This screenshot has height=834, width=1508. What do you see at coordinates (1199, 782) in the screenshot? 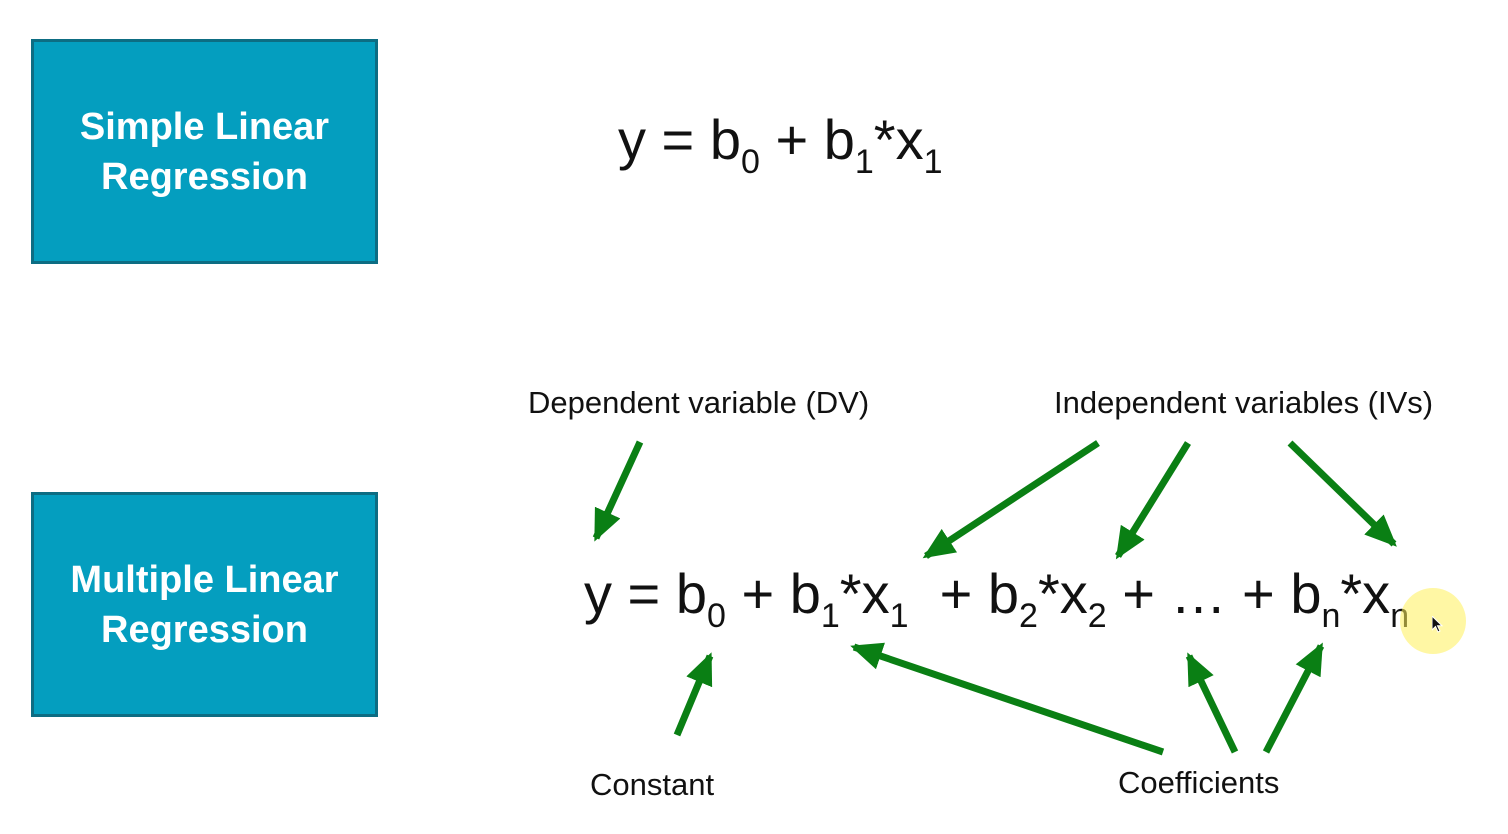
I see `coefficients-label: Coefficients` at bounding box center [1199, 782].